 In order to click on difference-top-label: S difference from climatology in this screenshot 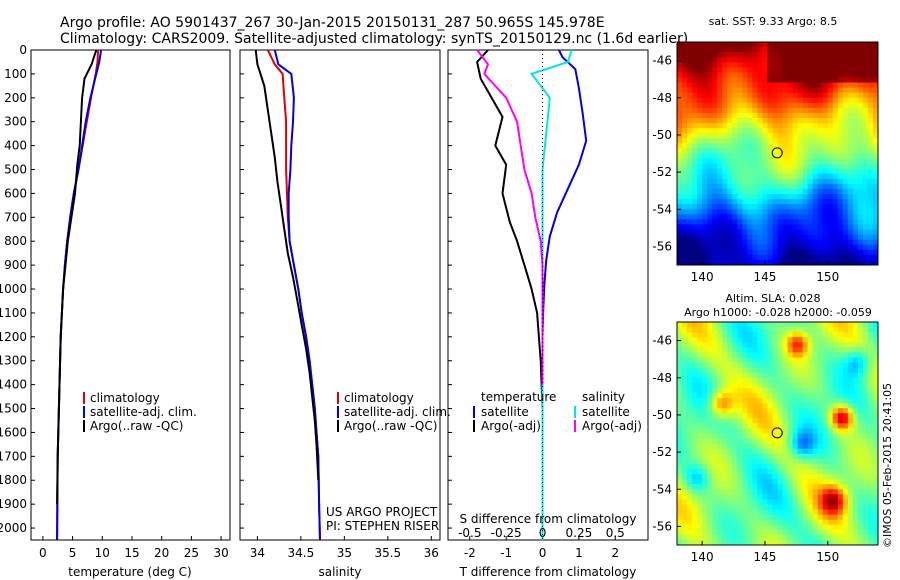, I will do `click(548, 519)`.